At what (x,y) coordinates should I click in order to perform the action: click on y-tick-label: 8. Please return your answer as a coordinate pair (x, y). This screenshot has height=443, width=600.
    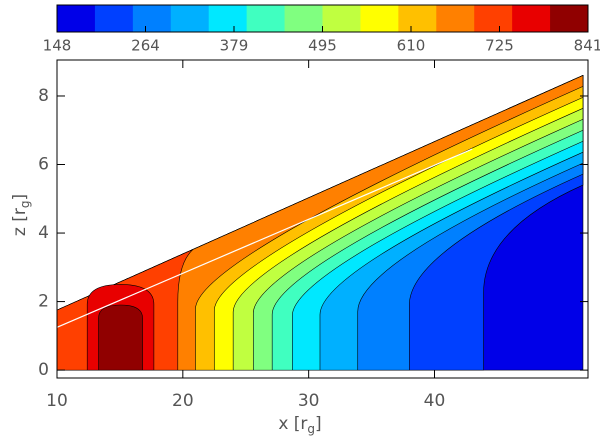
    Looking at the image, I should click on (43, 96).